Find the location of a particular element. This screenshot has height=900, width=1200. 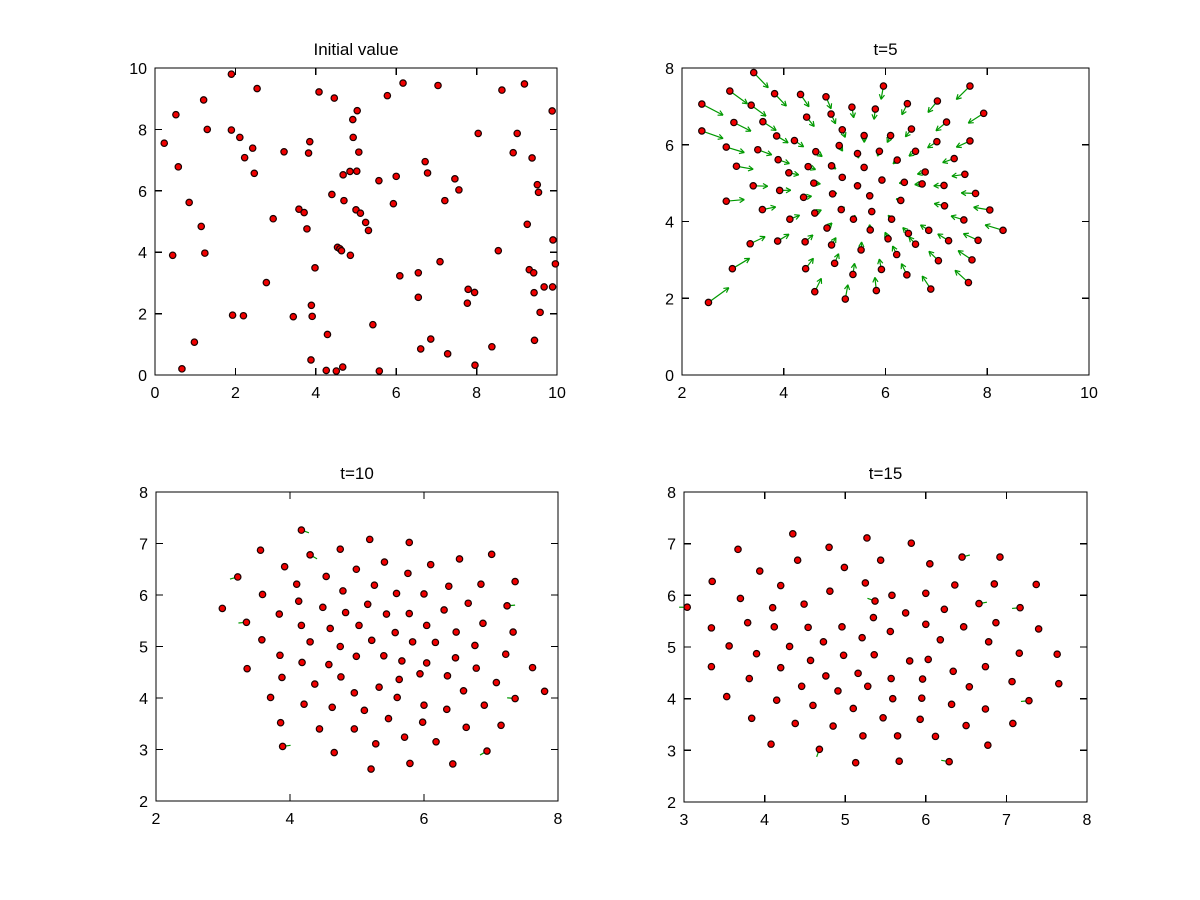

x-tick-label: 2 is located at coordinates (156, 819).